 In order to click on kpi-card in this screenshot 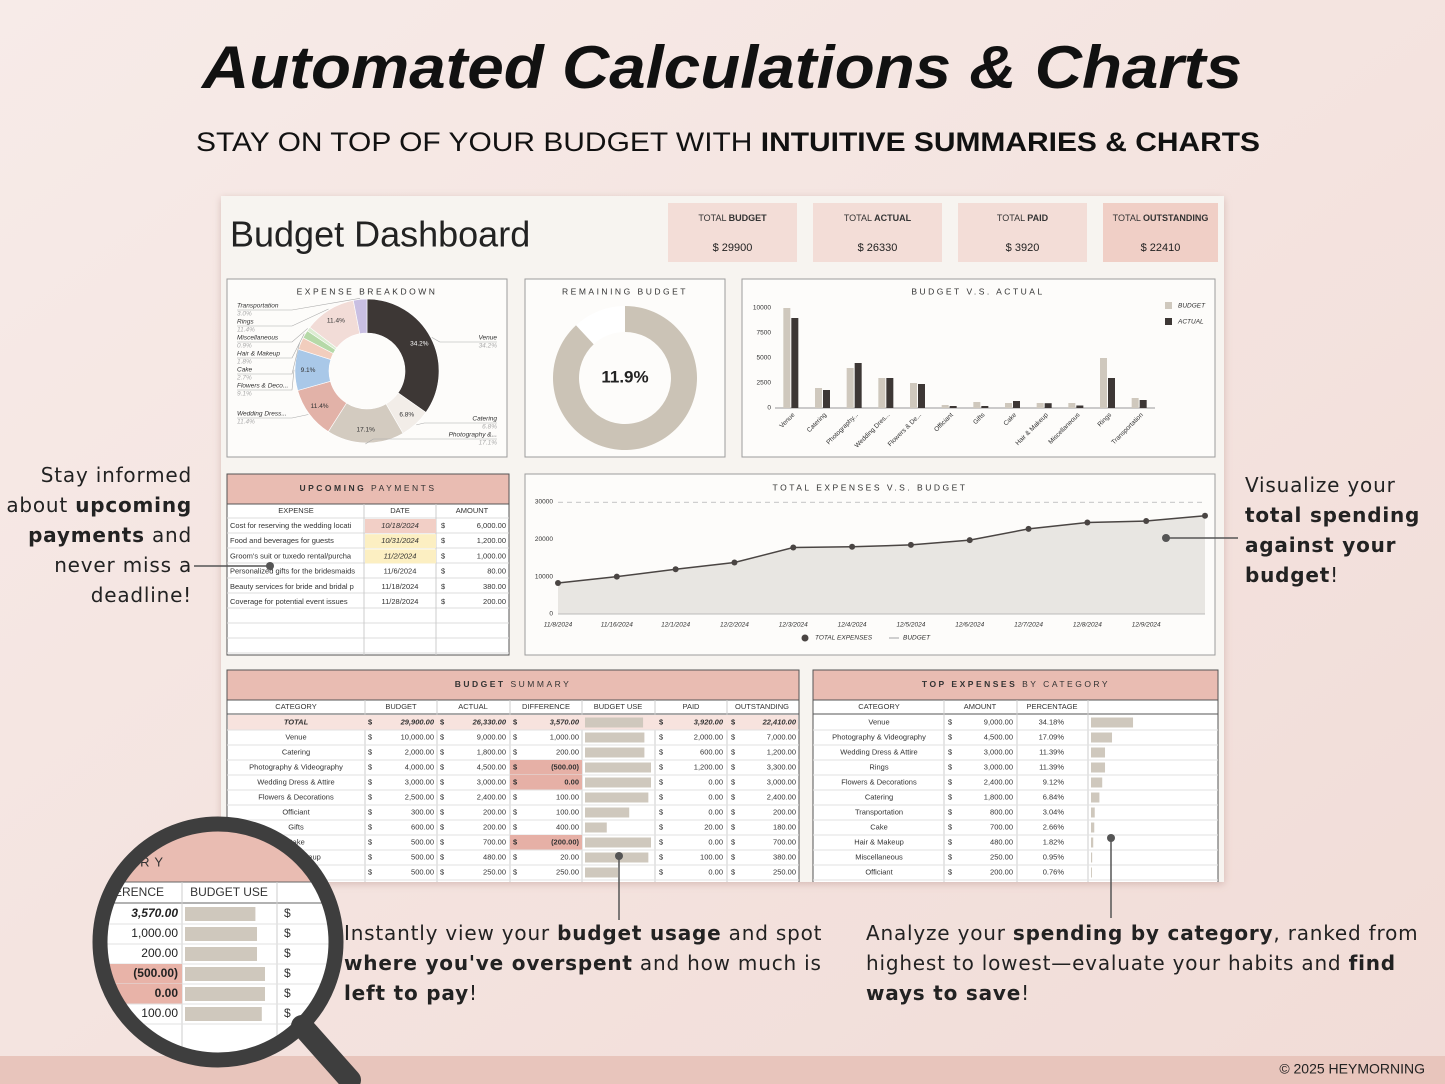, I will do `click(1160, 232)`.